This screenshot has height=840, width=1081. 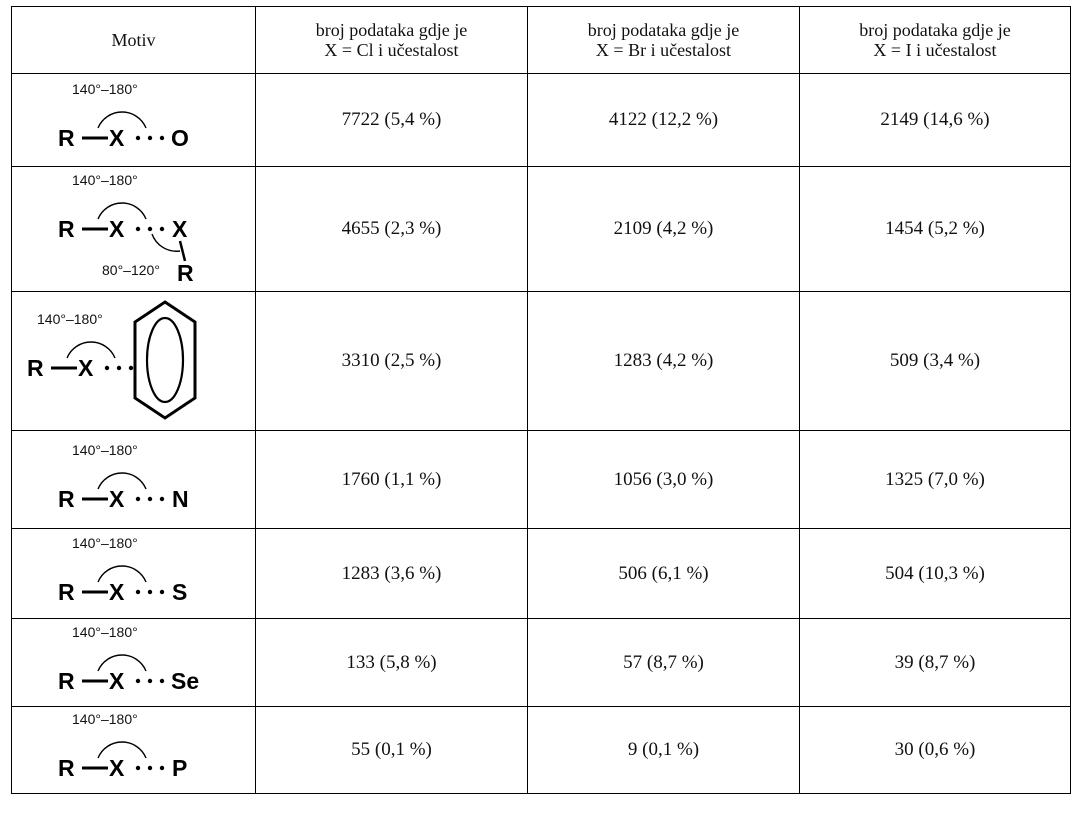 I want to click on motif-cell: 140°–180° R X N, so click(x=133, y=479).